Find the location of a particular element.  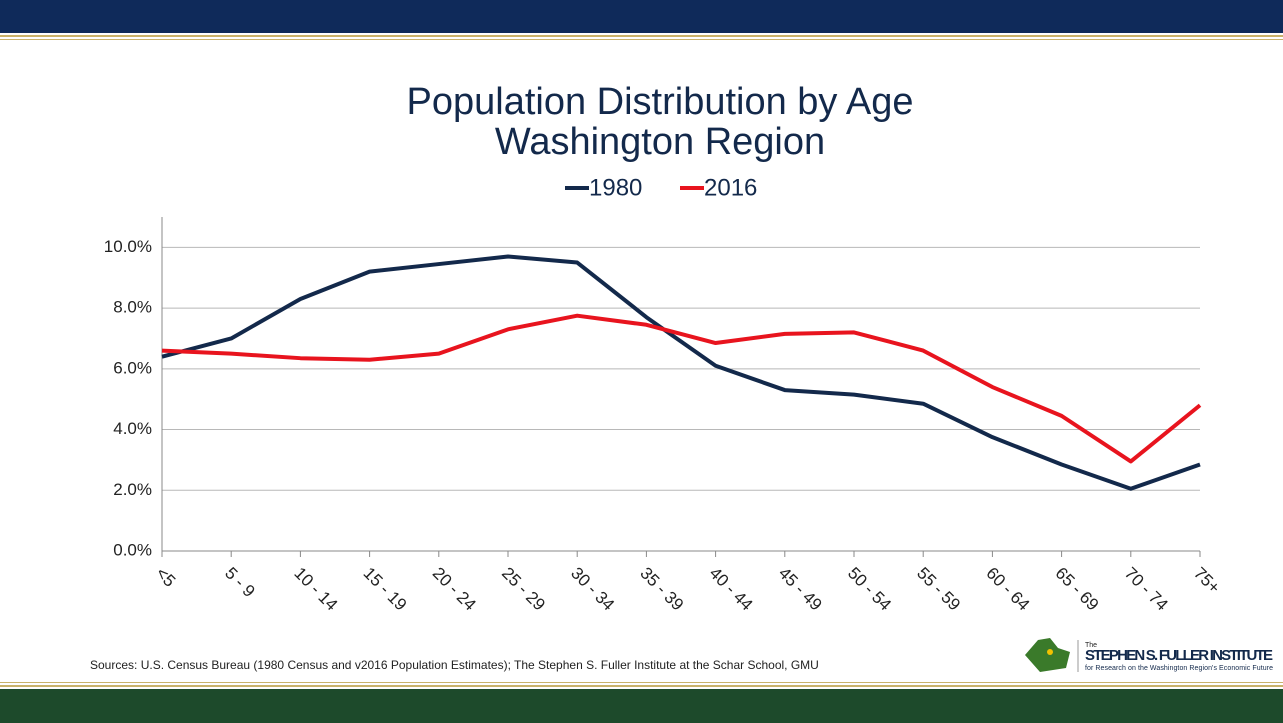

y-tick-label: 6.0% is located at coordinates (132, 367).